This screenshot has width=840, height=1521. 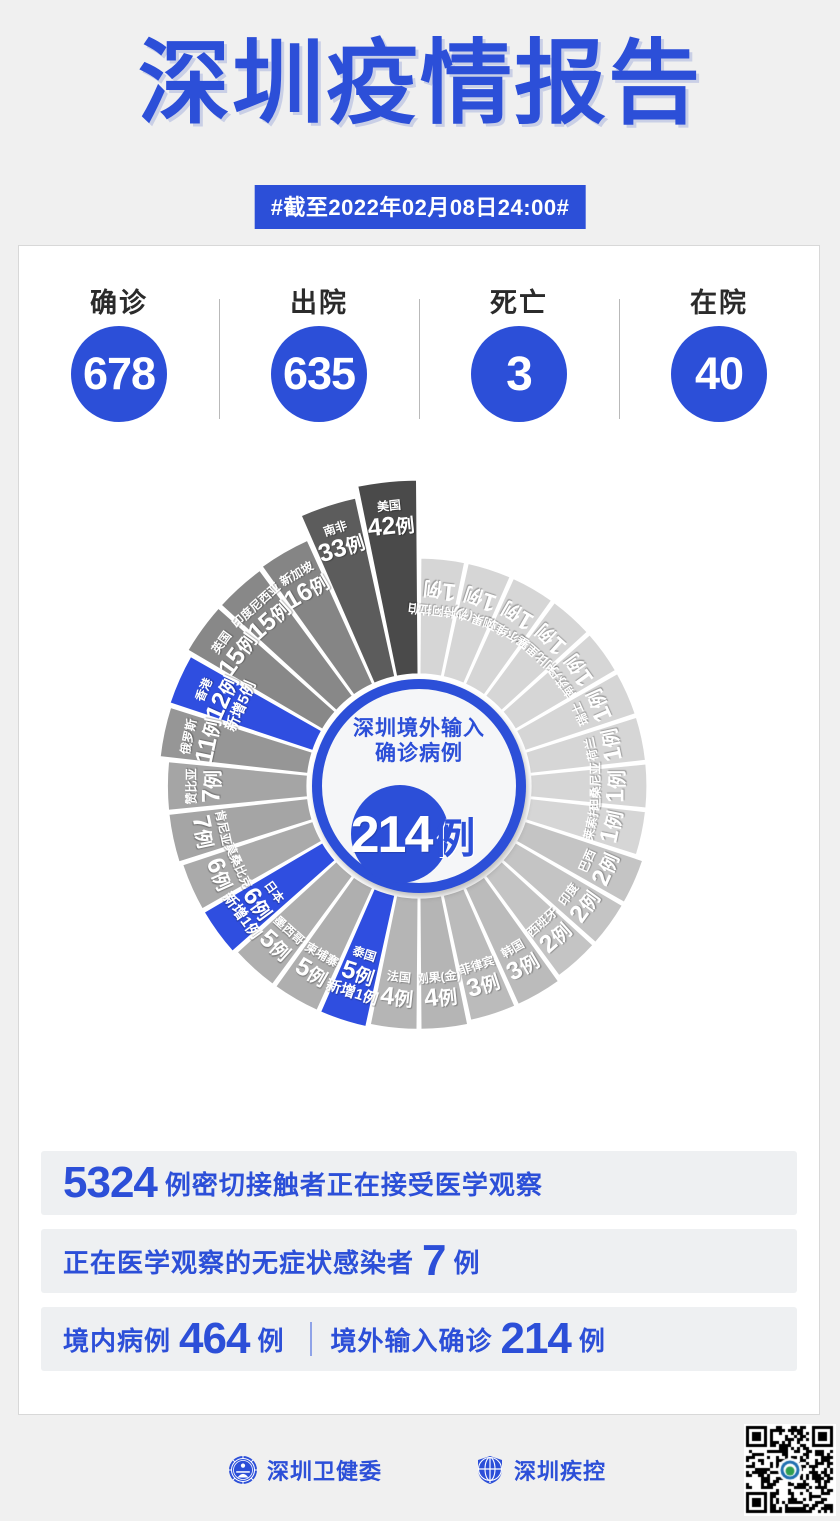 I want to click on qr-code, so click(x=790, y=1470).